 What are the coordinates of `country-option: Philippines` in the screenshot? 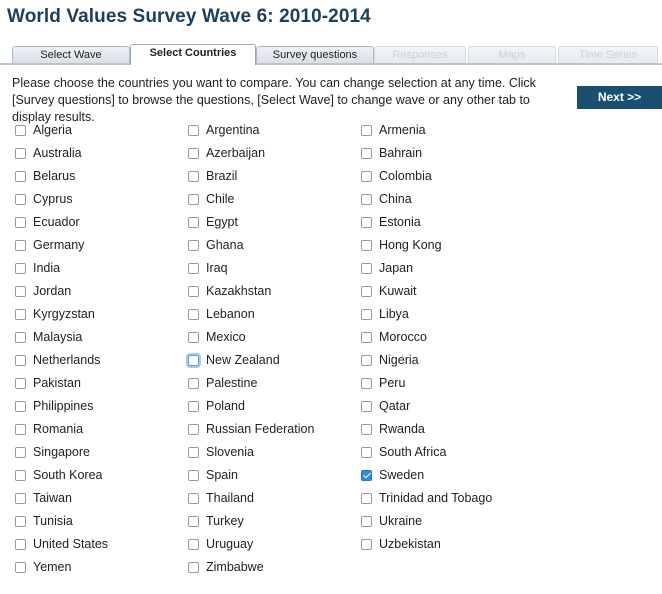 It's located at (54, 406).